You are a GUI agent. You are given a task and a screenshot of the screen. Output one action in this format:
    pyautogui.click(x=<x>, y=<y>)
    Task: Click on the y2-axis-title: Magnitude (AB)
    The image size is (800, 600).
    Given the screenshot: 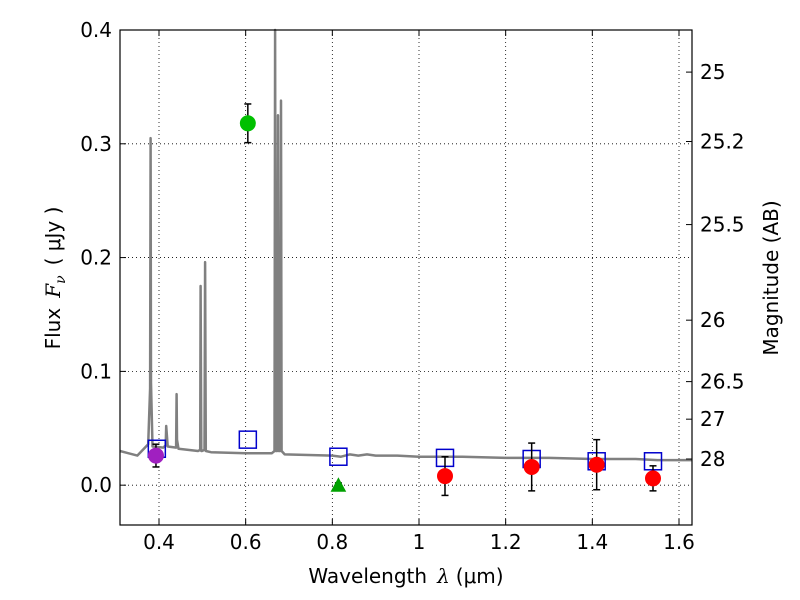 What is the action you would take?
    pyautogui.click(x=771, y=277)
    